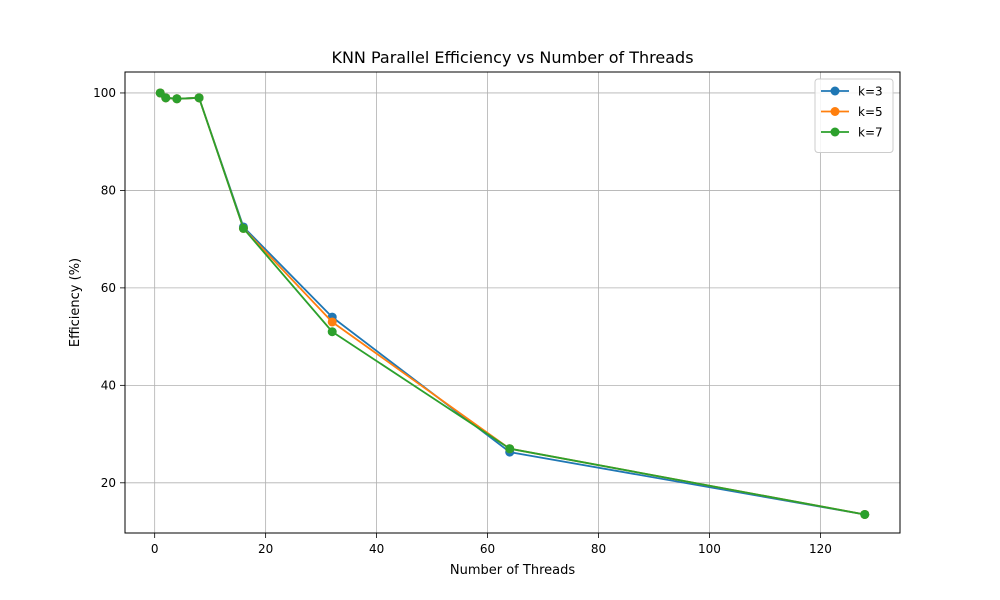  I want to click on x-axis-label: Number of Threads, so click(512, 570).